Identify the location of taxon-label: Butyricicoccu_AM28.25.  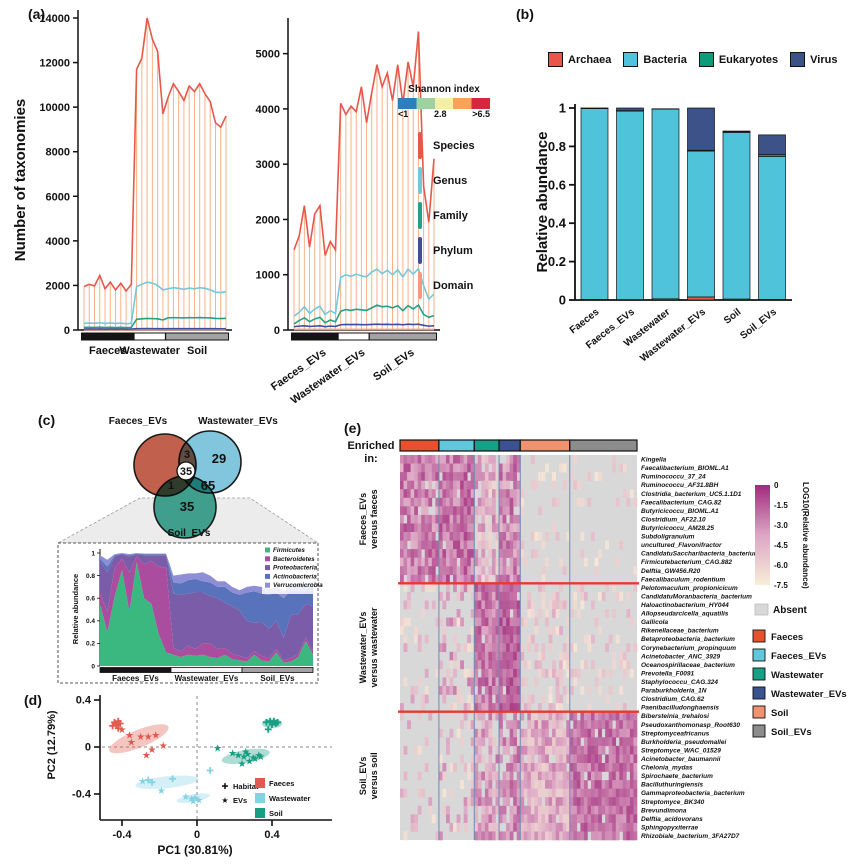
(677, 528).